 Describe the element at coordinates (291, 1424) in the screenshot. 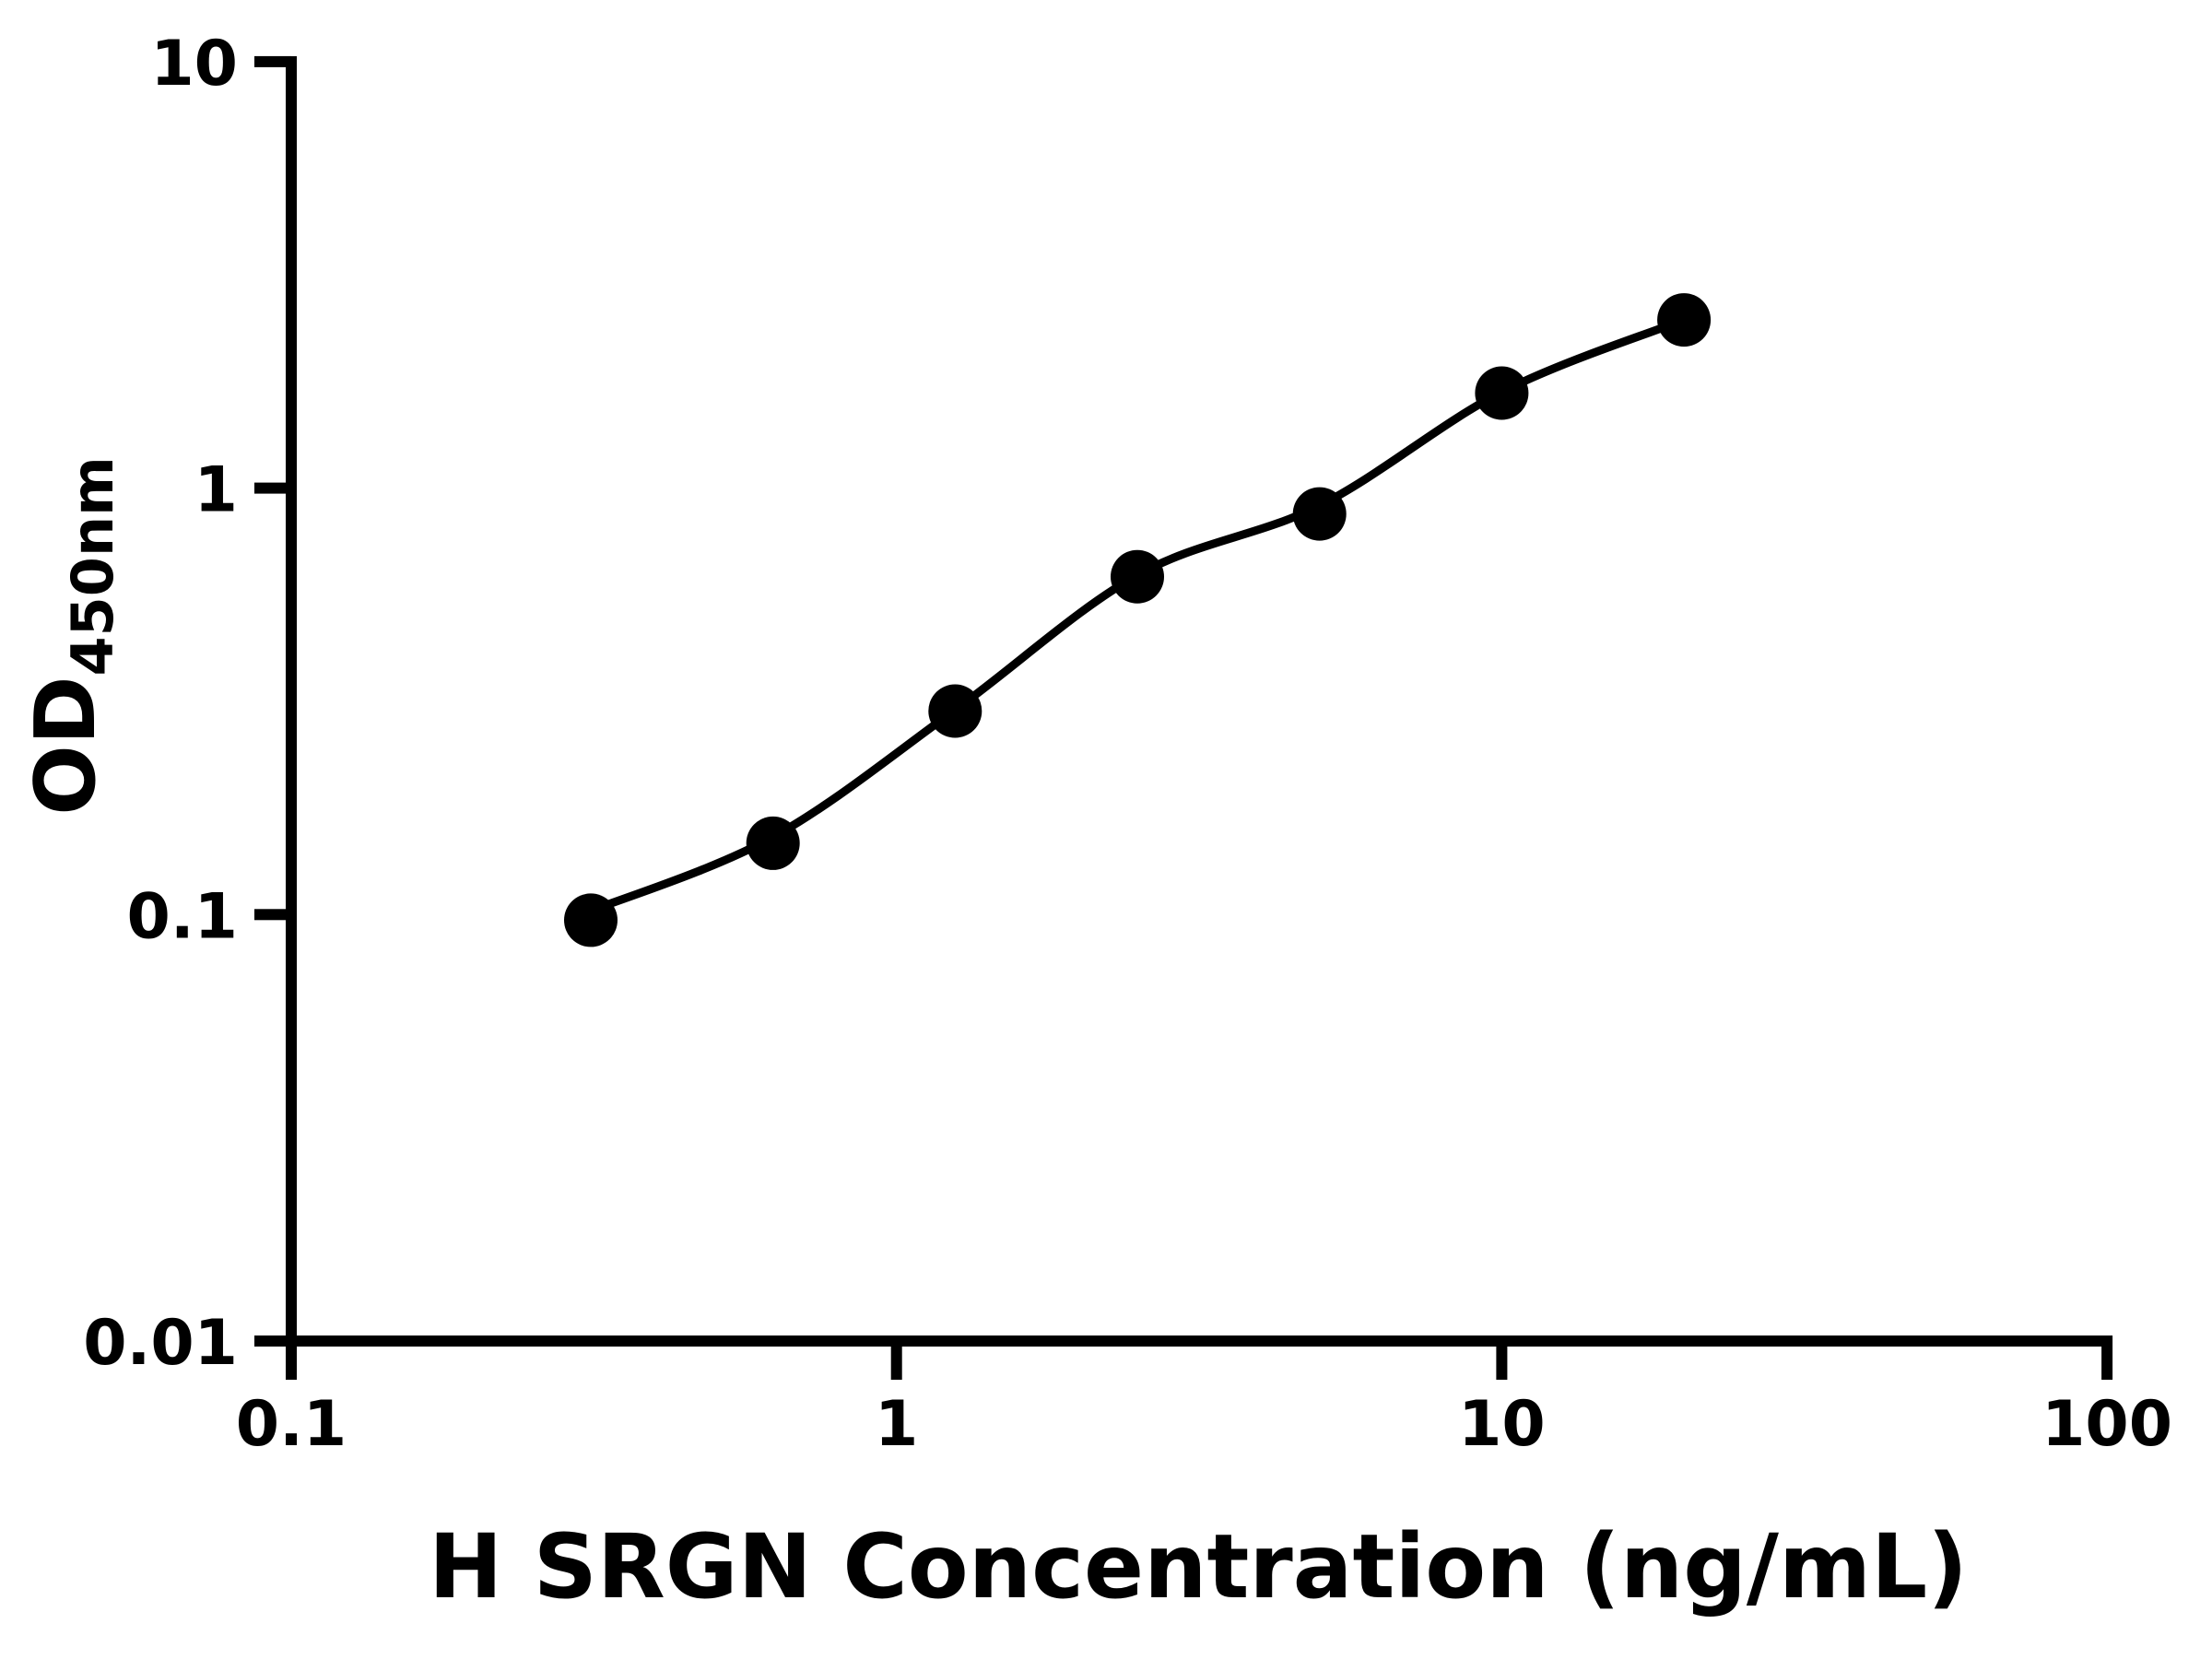

I see `x-tick-label: 0.1` at that location.